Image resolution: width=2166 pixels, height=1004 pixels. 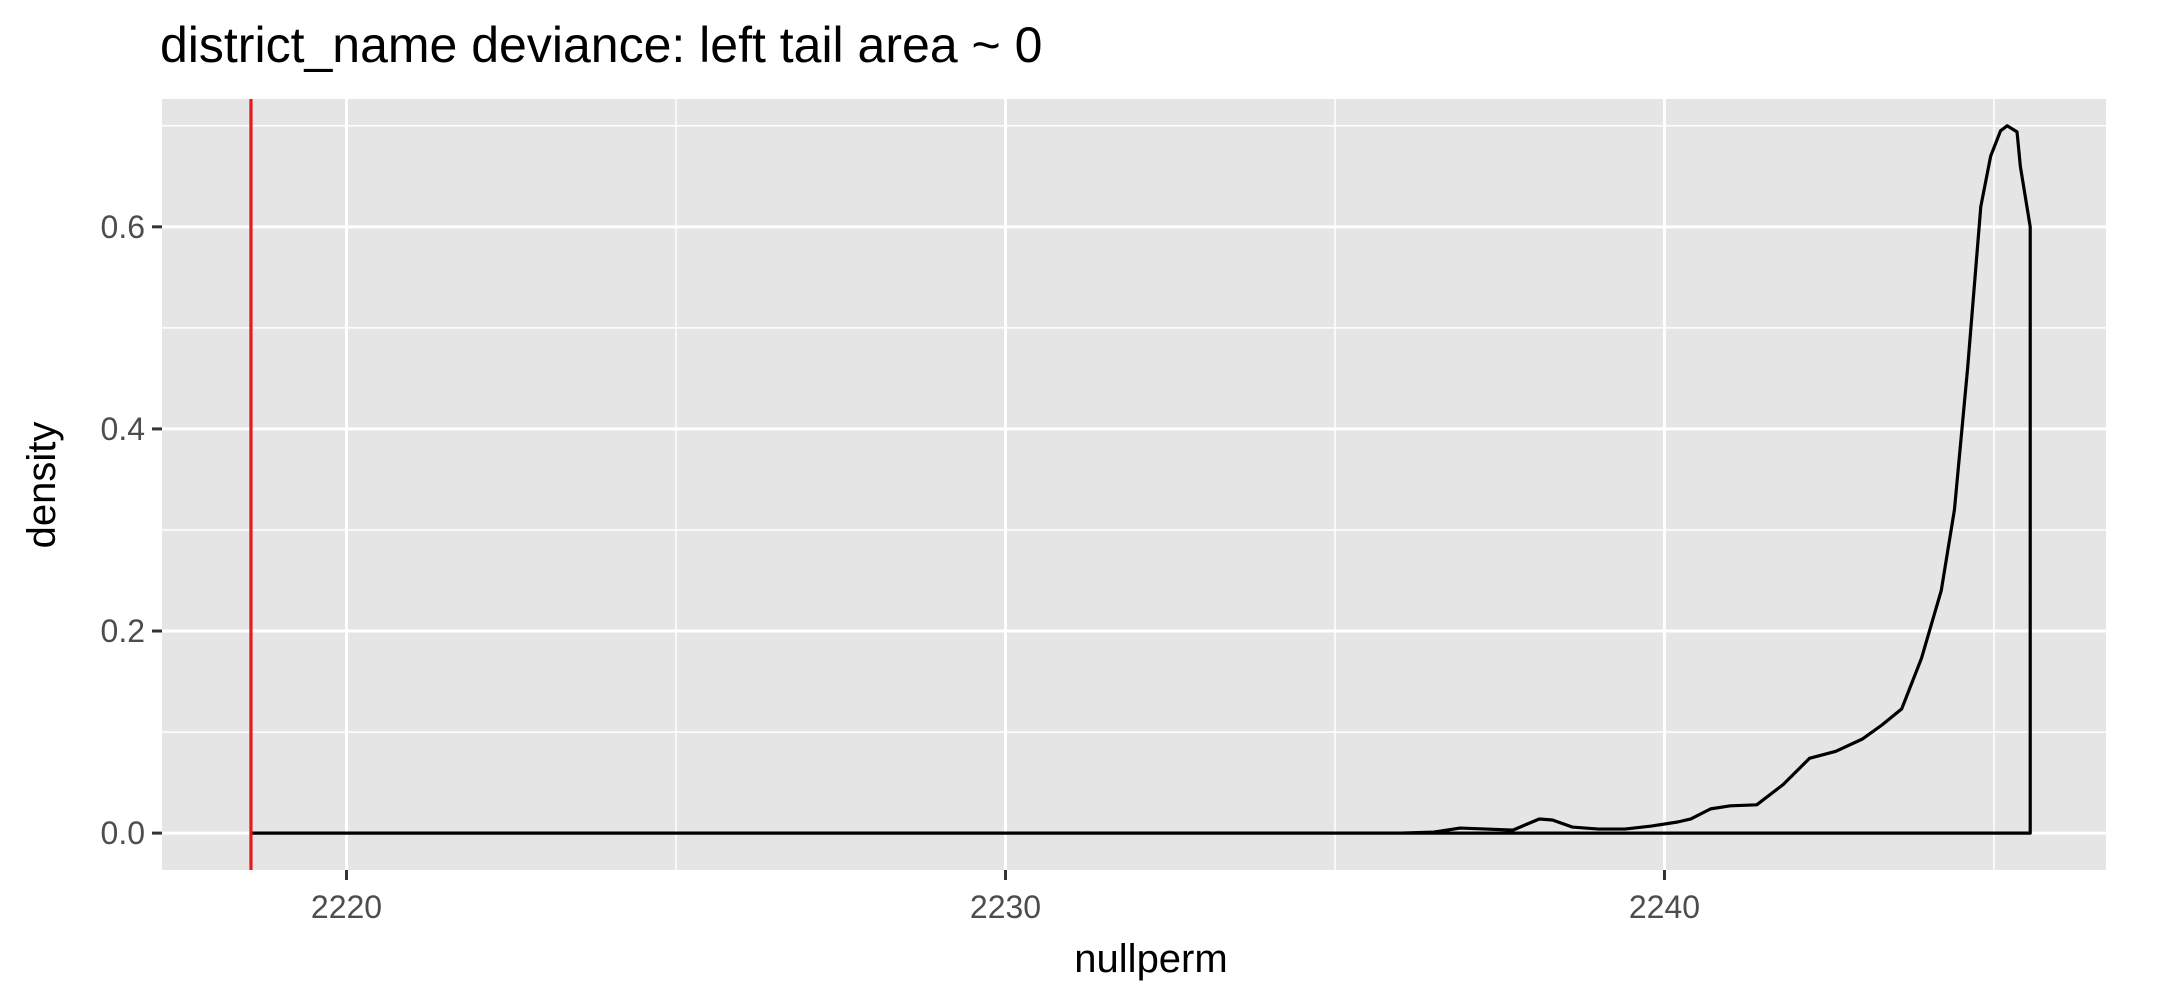 I want to click on x-tick-label: 2220, so click(x=346, y=907).